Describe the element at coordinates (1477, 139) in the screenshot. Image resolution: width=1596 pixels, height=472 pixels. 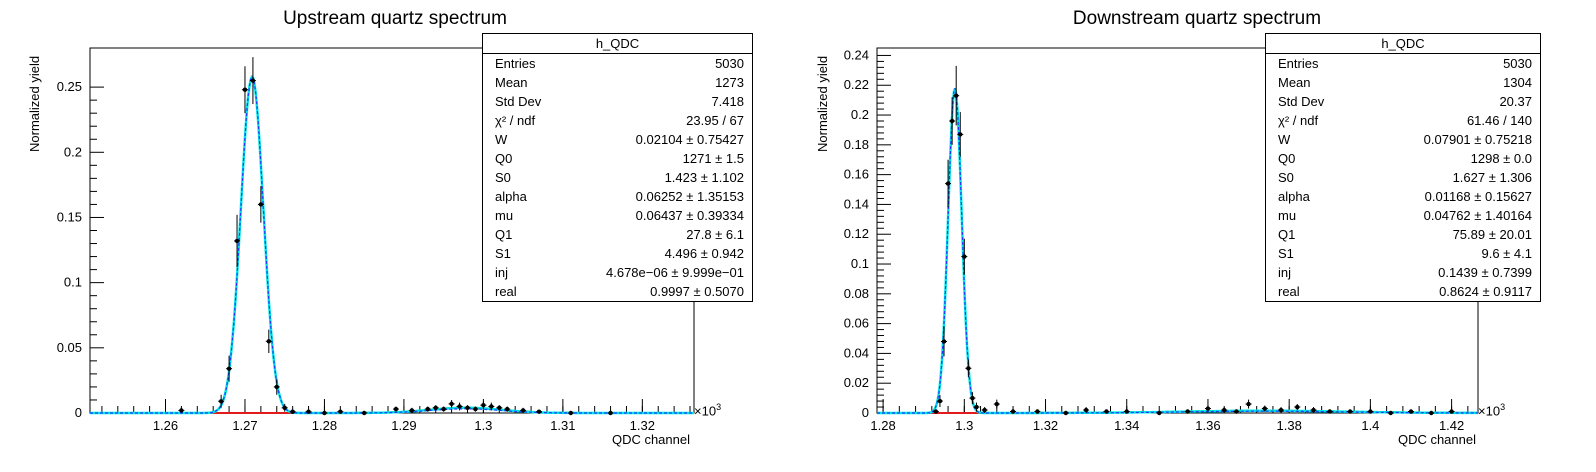
I see `stats-value: 0.07901 ± 0.75218` at that location.